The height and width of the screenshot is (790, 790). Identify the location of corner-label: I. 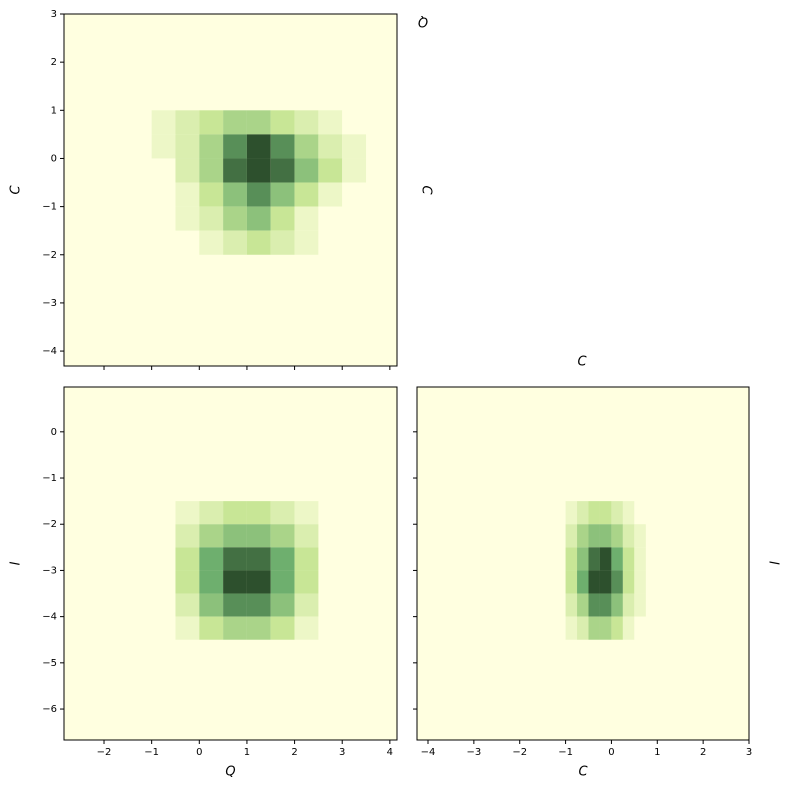
(776, 563).